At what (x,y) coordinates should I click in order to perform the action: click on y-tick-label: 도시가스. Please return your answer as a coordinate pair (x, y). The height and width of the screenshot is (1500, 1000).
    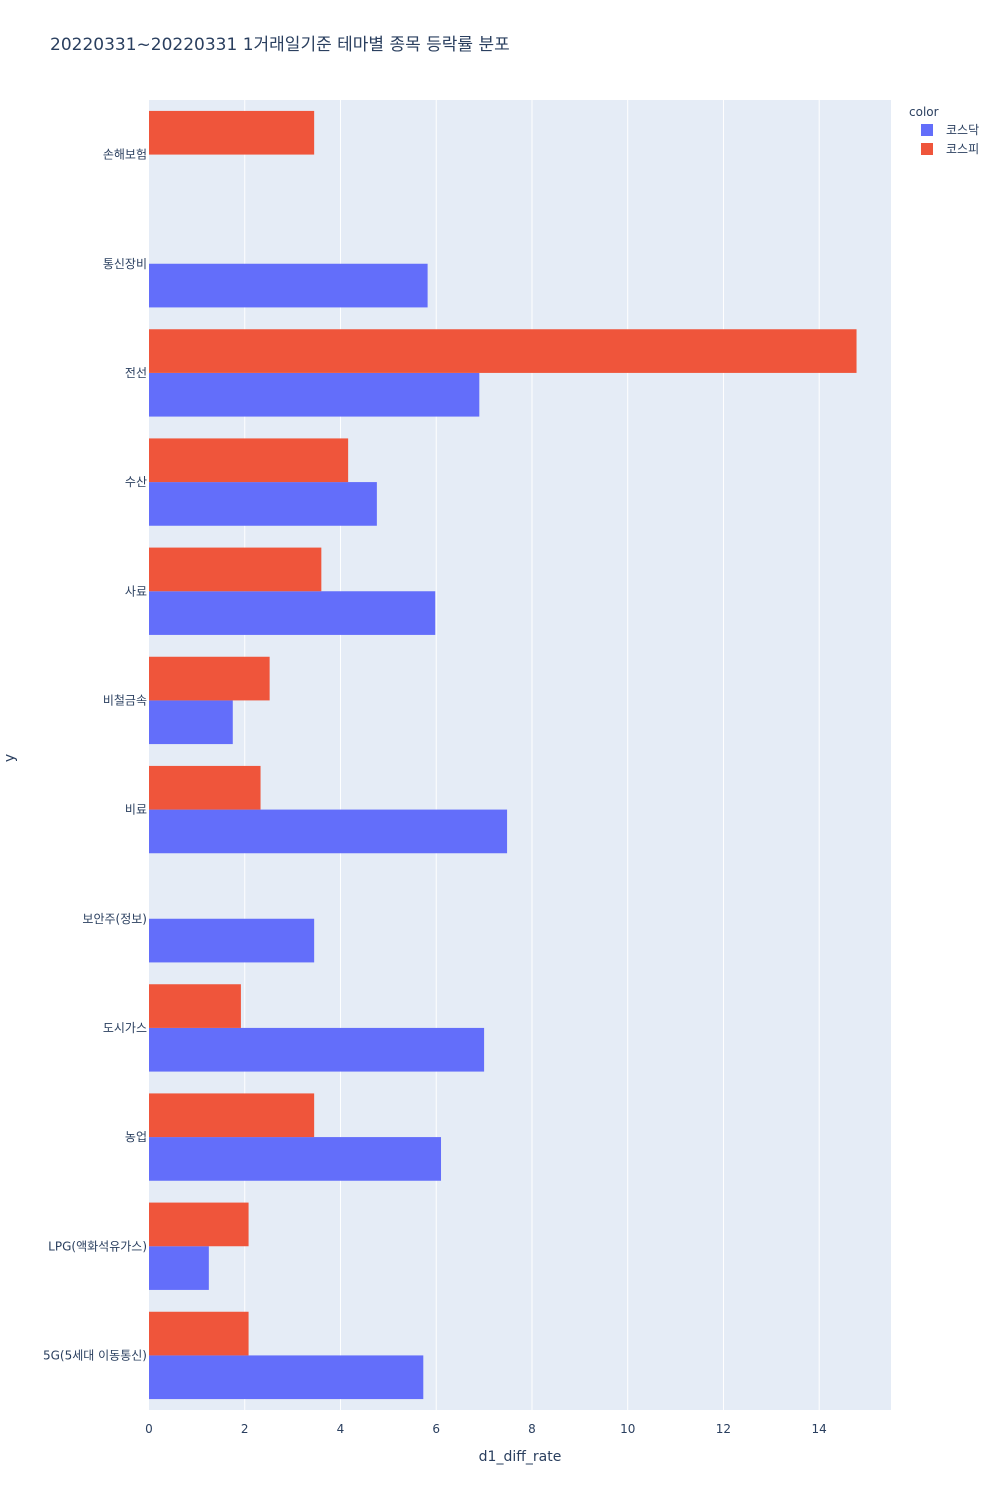
    Looking at the image, I should click on (125, 1028).